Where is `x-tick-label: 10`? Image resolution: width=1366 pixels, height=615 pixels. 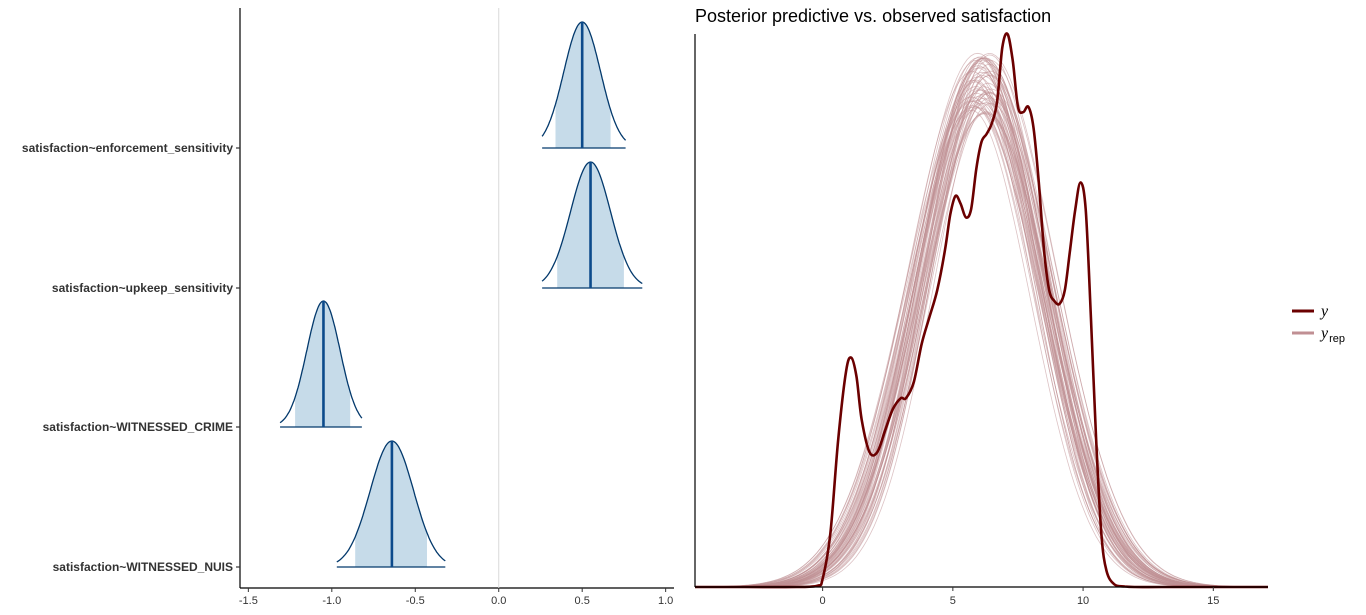
x-tick-label: 10 is located at coordinates (1083, 601).